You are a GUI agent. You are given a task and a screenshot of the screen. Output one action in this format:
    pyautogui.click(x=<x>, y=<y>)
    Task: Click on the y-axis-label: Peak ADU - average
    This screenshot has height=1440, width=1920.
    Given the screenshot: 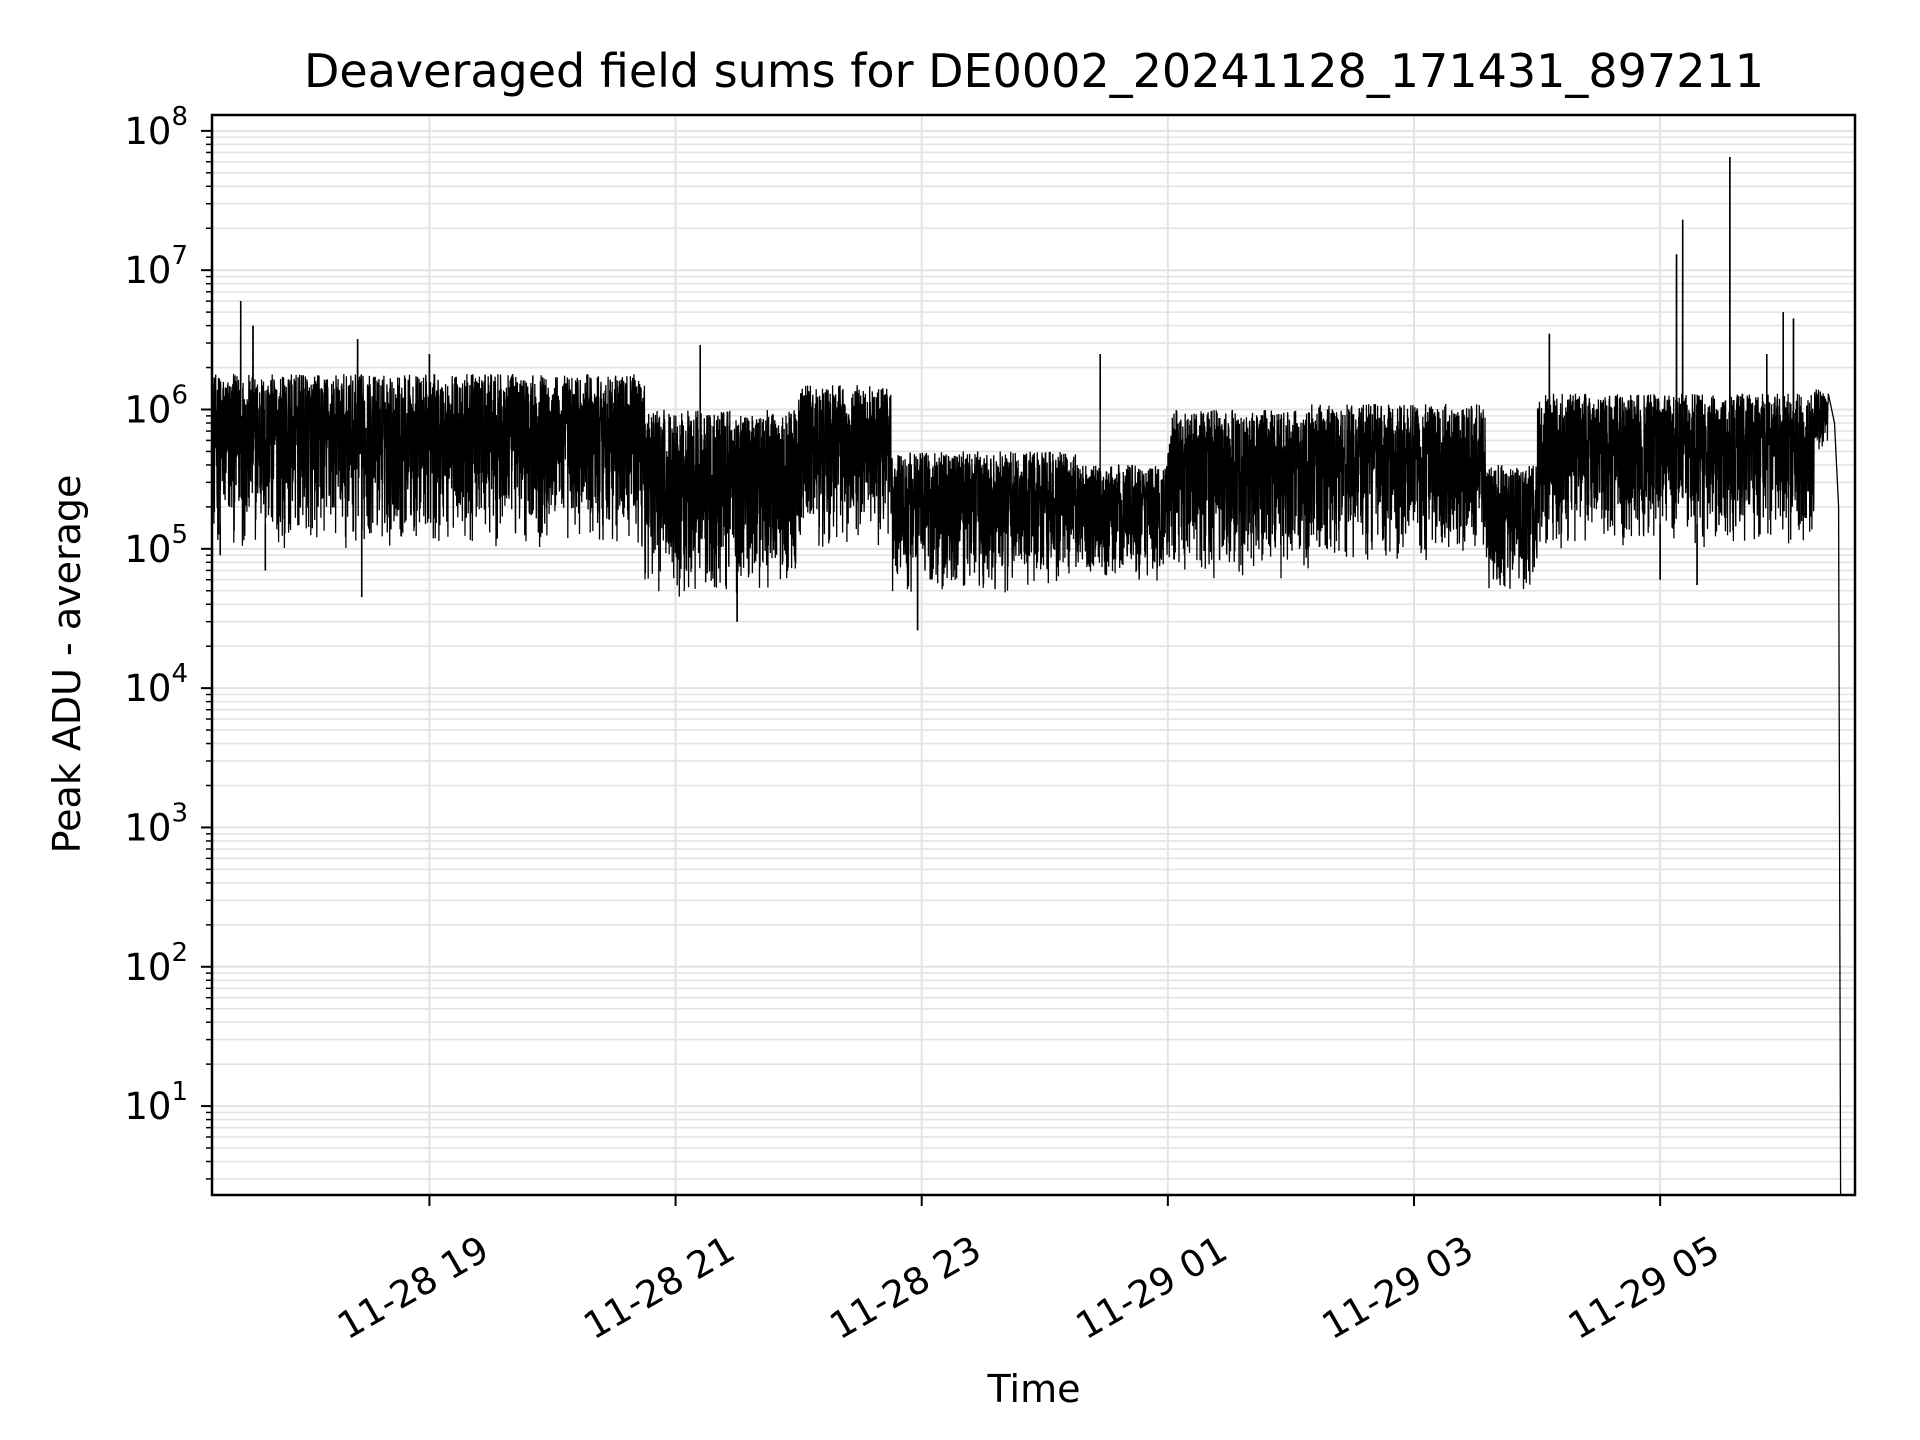 What is the action you would take?
    pyautogui.click(x=67, y=664)
    